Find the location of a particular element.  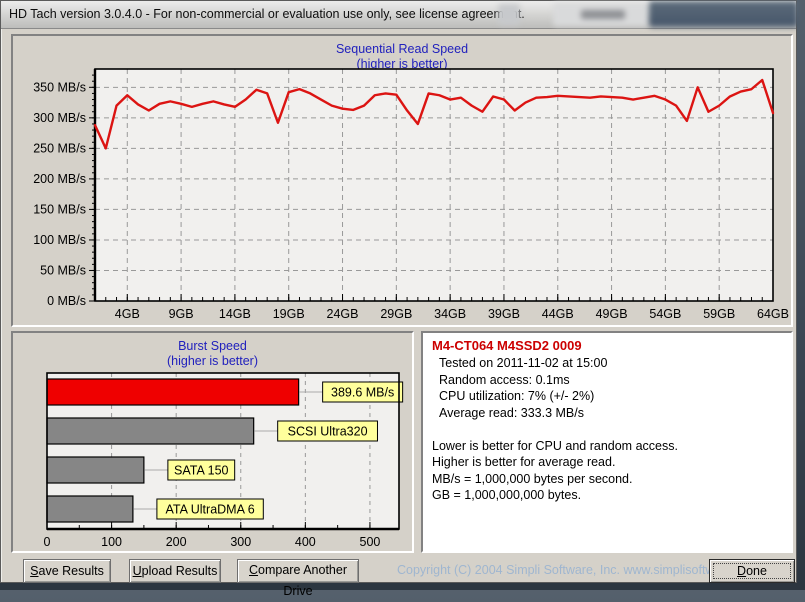

info-note-higher: Higher is better for average read. is located at coordinates (524, 462).